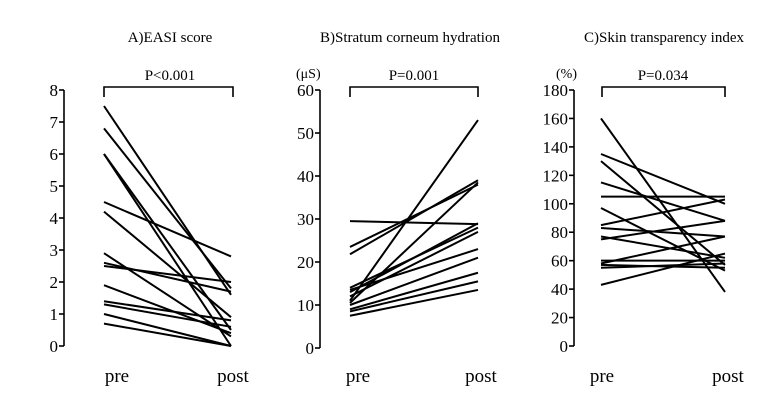 The height and width of the screenshot is (406, 781). What do you see at coordinates (54, 282) in the screenshot?
I see `y-tick-label: 2` at bounding box center [54, 282].